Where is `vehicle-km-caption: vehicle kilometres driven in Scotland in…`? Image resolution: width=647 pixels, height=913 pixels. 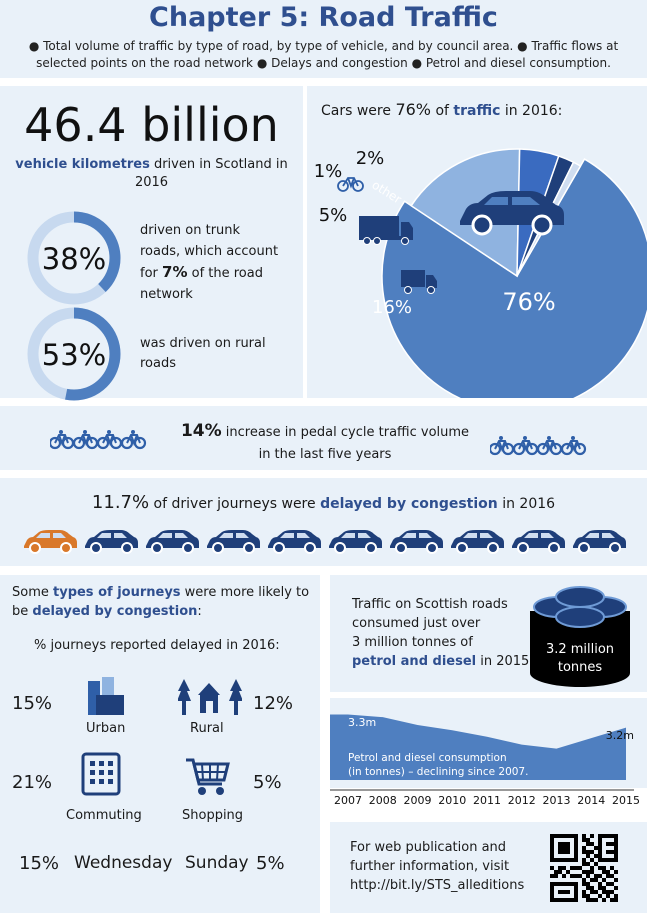
vehicle-km-caption: vehicle kilometres driven in Scotland in… is located at coordinates (151, 173).